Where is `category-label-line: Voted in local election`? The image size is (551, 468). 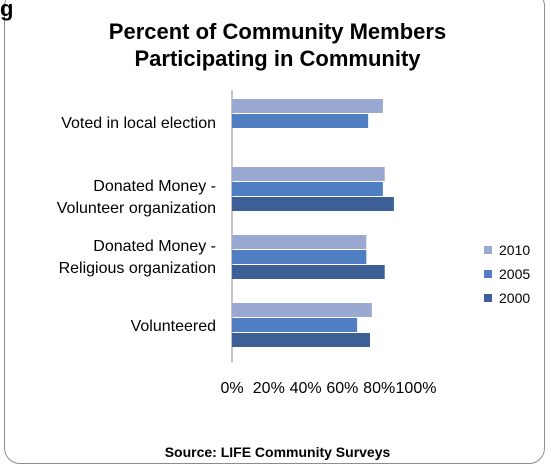
category-label-line: Voted in local election is located at coordinates (138, 123).